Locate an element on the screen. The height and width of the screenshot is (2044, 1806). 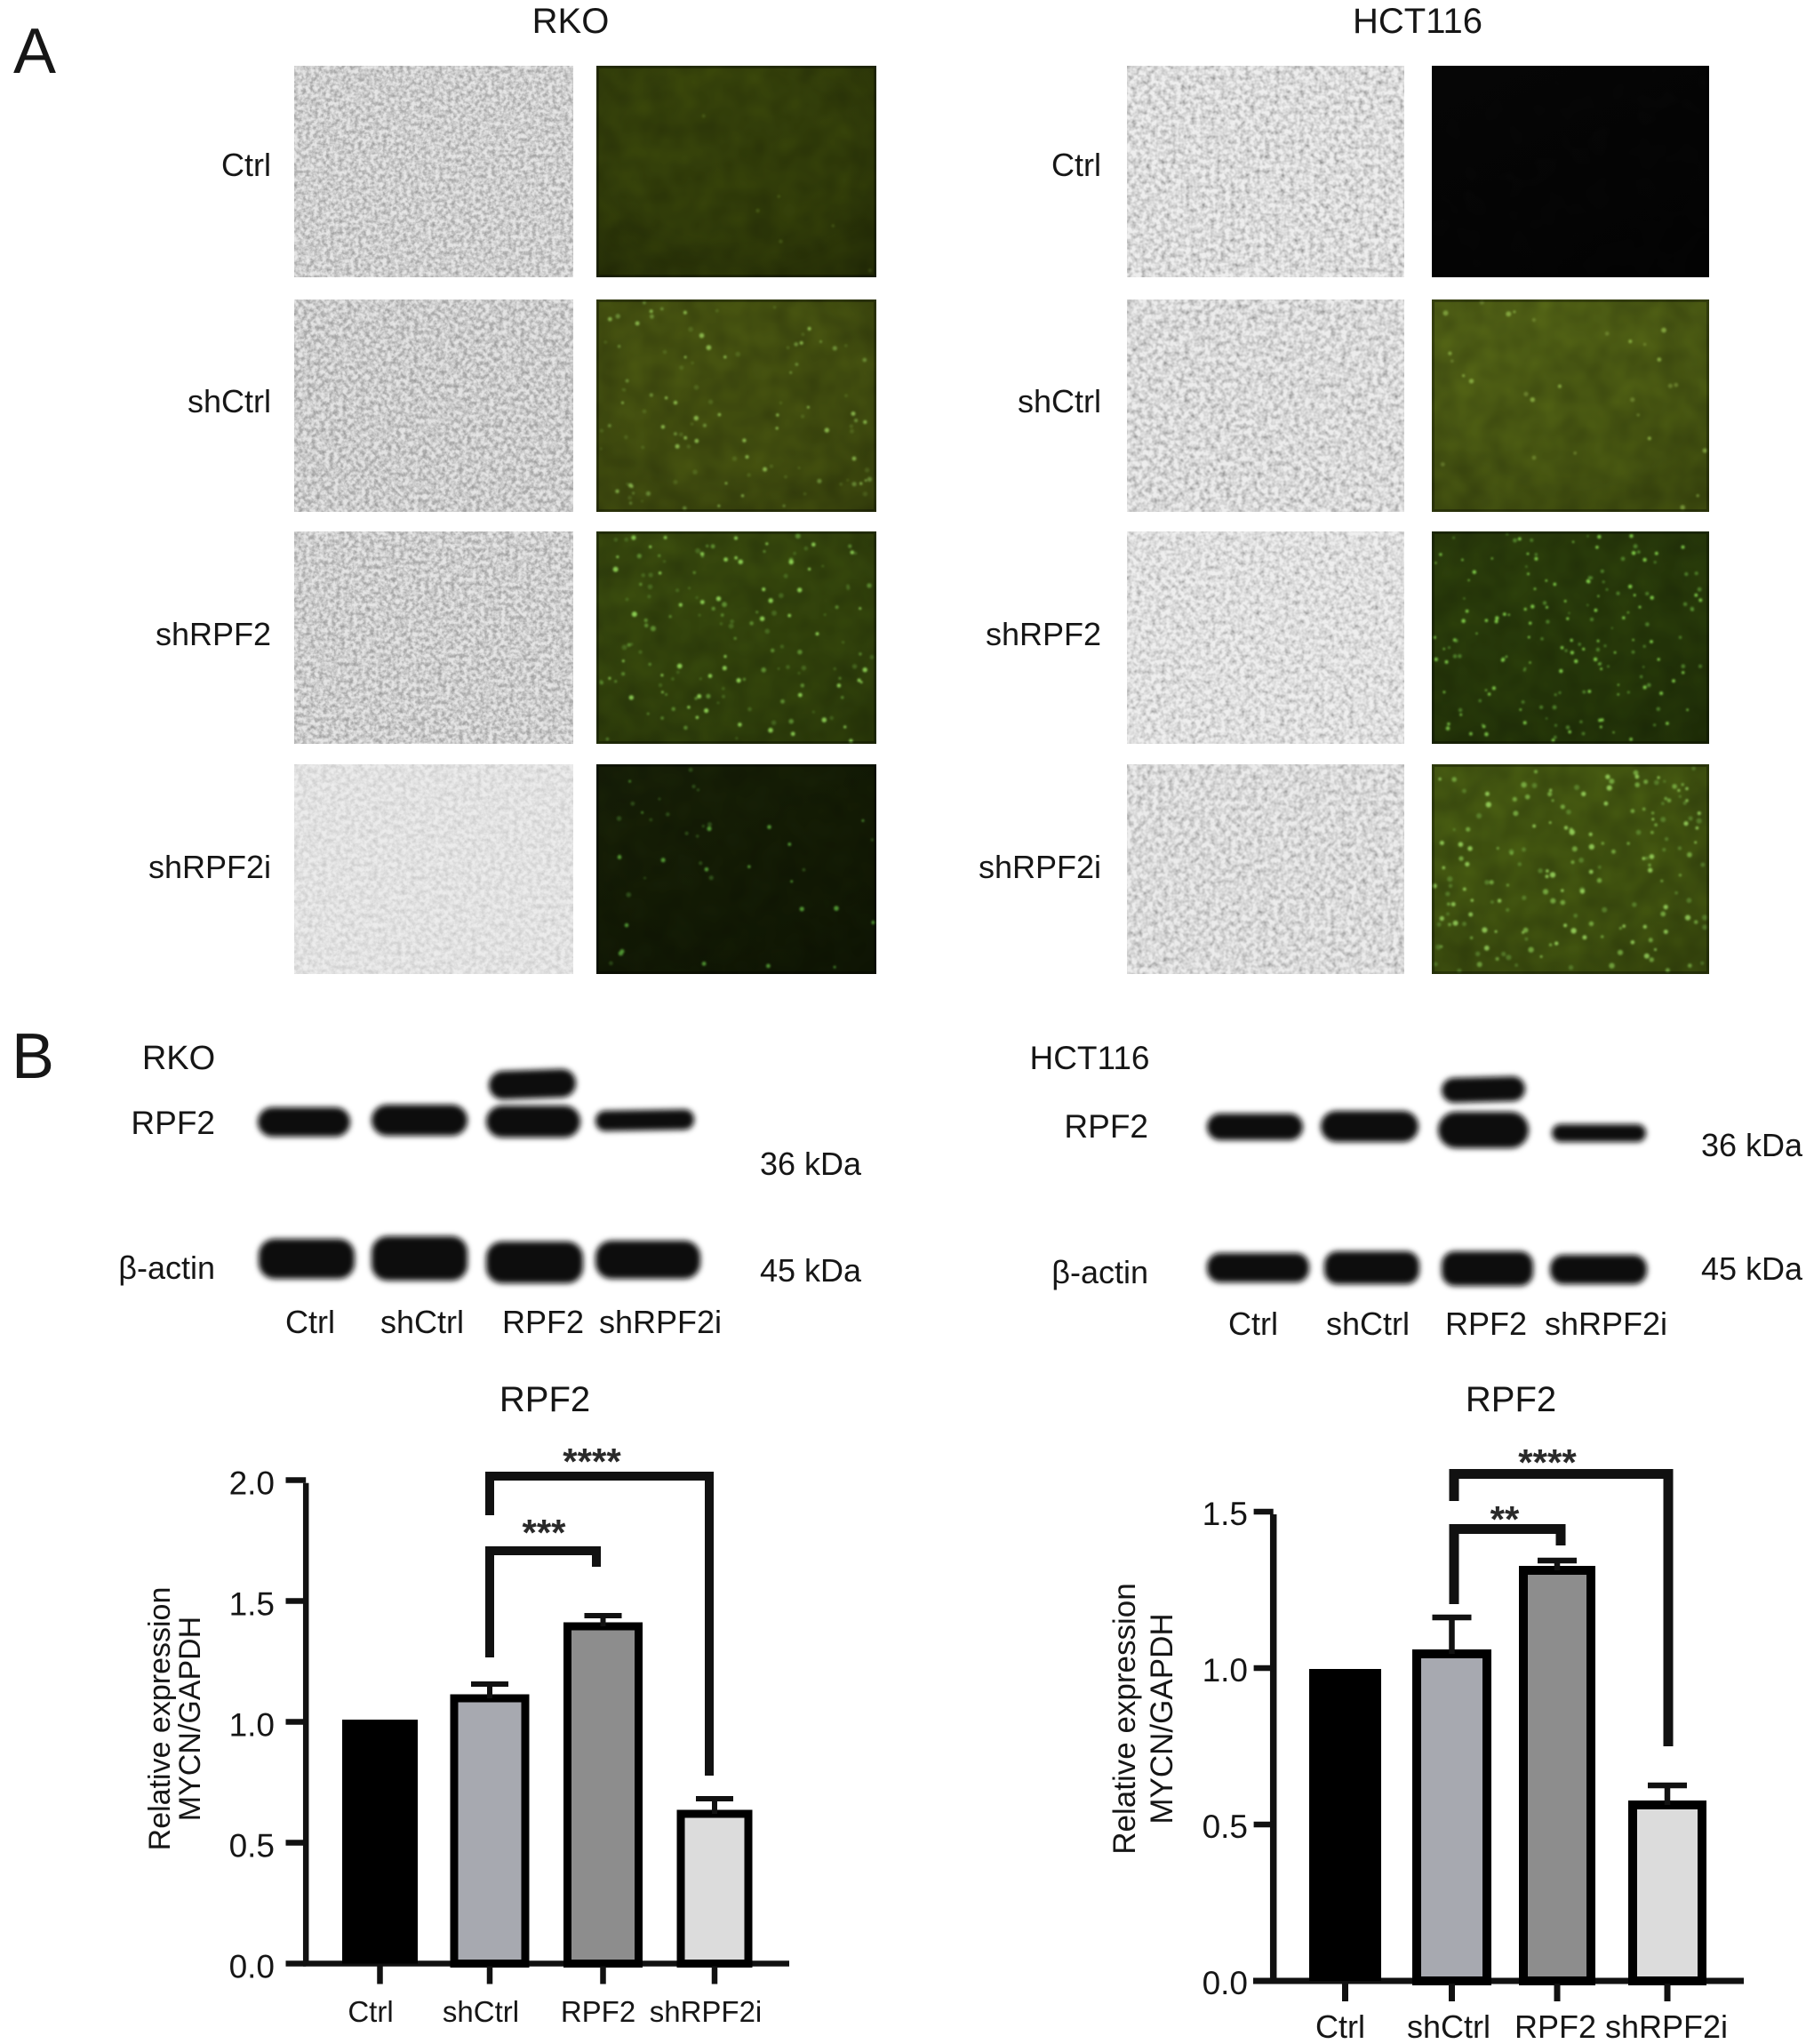
svg-text: 2.0 is located at coordinates (252, 1483).